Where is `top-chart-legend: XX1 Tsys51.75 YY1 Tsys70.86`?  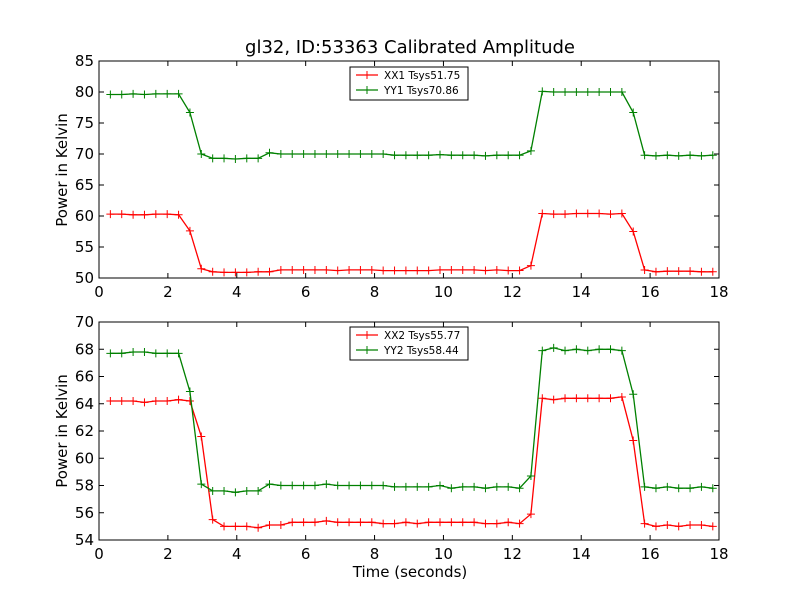 top-chart-legend: XX1 Tsys51.75 YY1 Tsys70.86 is located at coordinates (409, 83).